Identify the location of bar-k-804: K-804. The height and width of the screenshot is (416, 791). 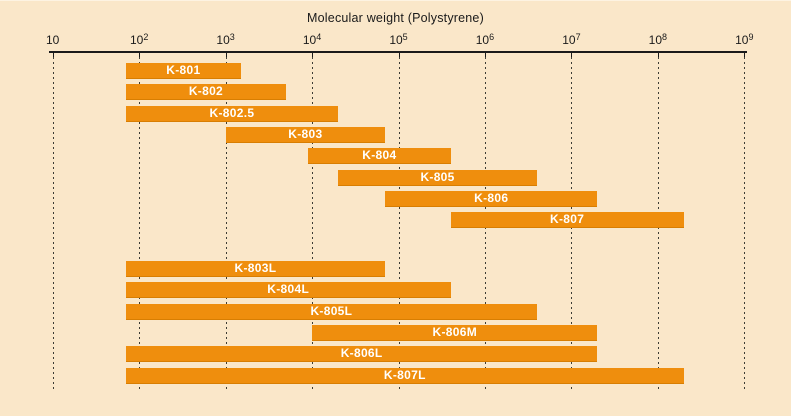
(379, 156).